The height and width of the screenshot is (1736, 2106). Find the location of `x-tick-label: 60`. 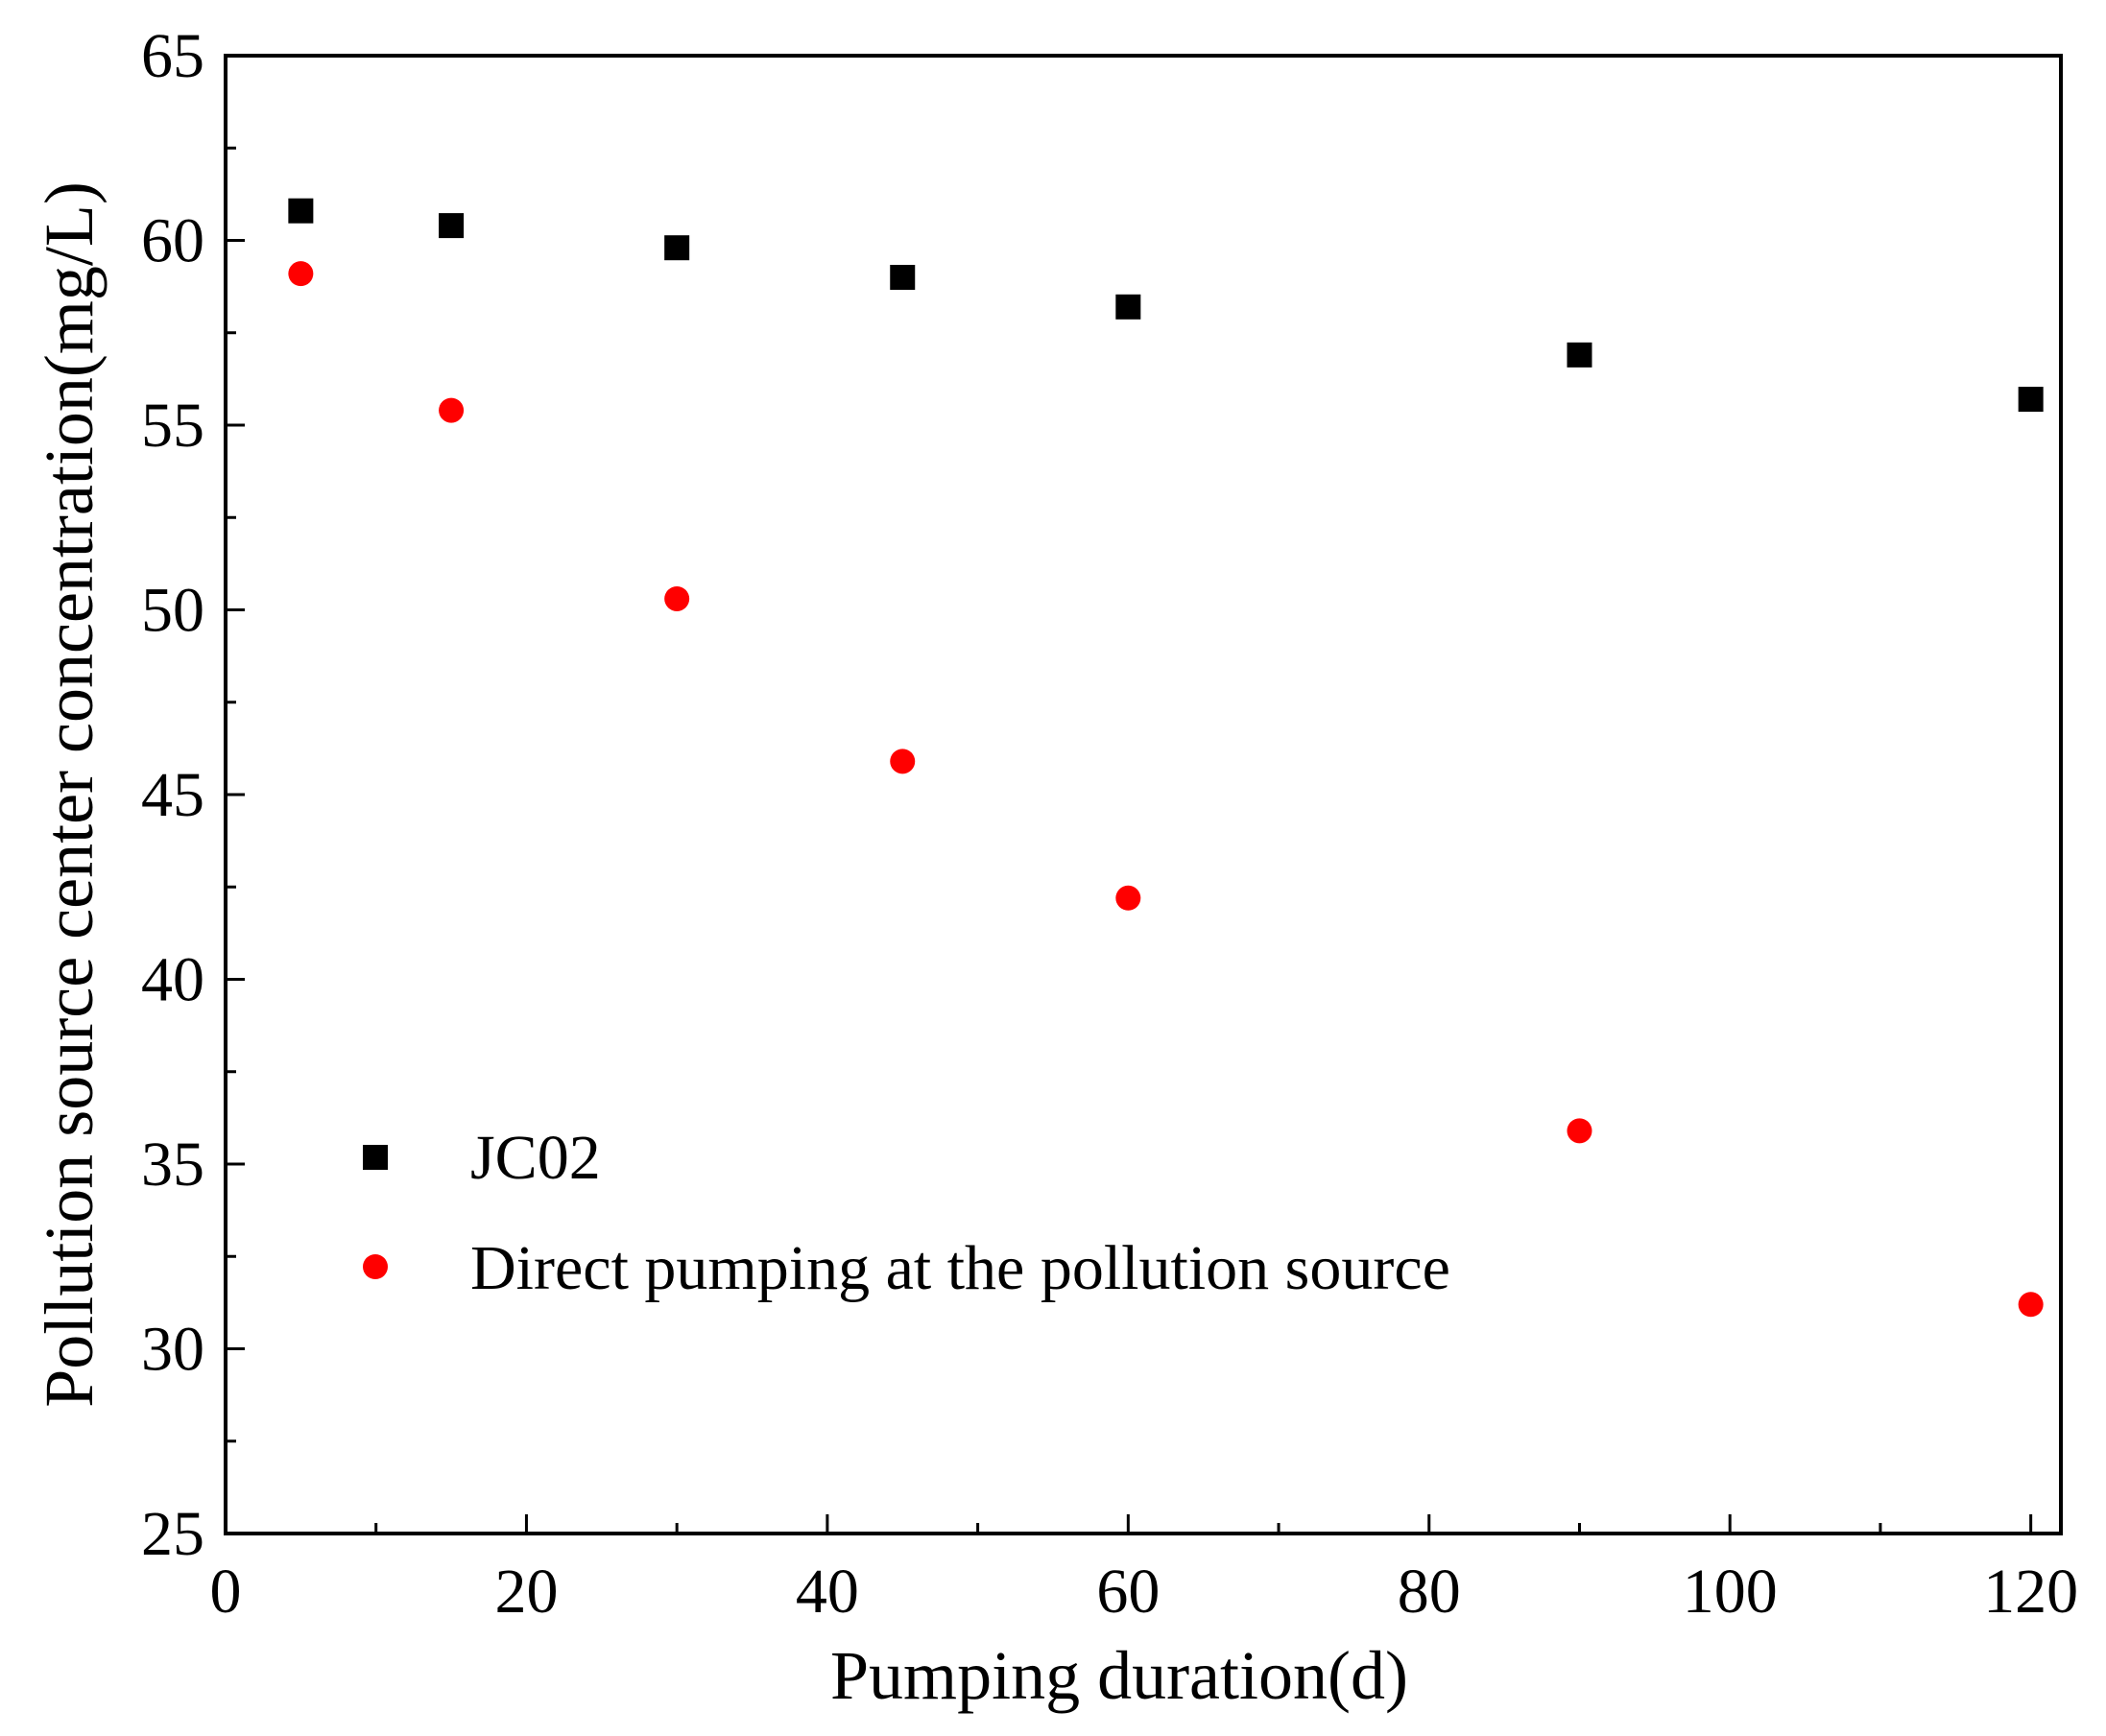

x-tick-label: 60 is located at coordinates (1128, 1592).